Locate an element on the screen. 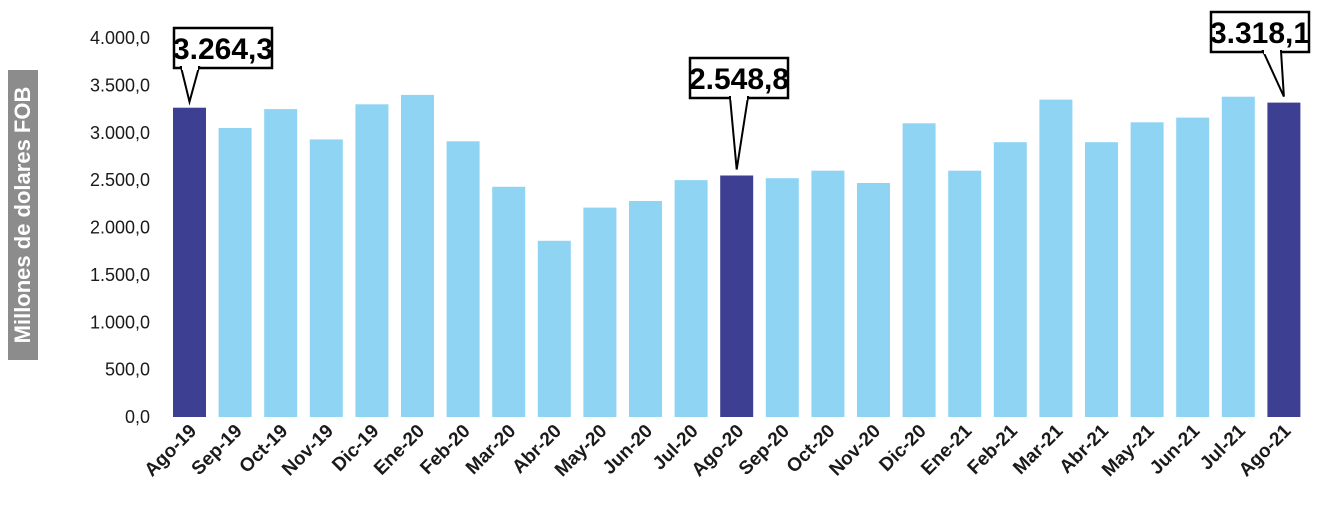 Image resolution: width=1319 pixels, height=508 pixels. callout-ago-19: 3.264,3 is located at coordinates (223, 66).